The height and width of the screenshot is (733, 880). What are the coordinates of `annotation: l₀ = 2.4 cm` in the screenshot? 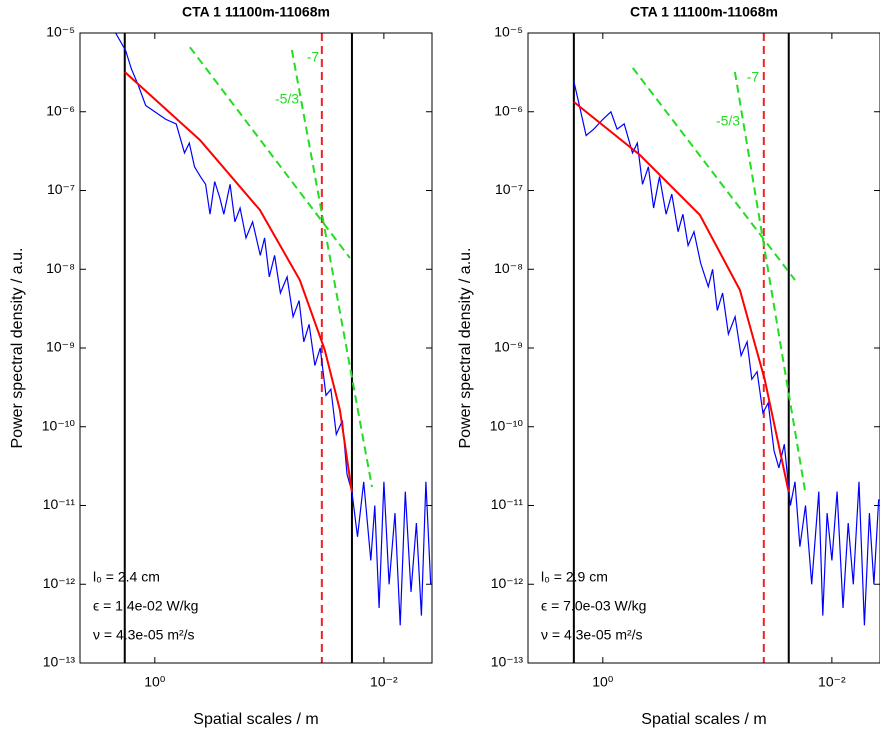 It's located at (126, 577).